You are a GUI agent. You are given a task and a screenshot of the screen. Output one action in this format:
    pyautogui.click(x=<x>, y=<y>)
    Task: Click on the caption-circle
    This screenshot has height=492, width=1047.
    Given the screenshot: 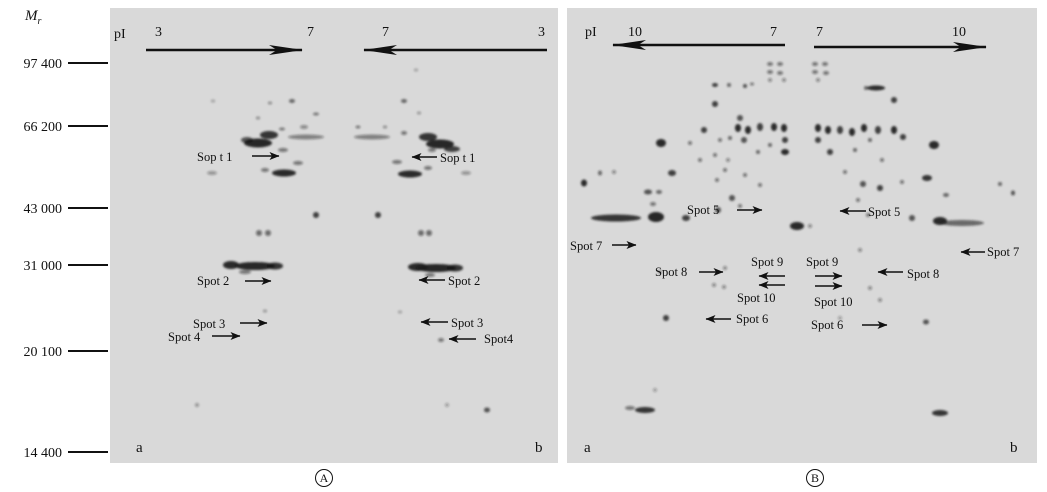 What is the action you would take?
    pyautogui.click(x=815, y=478)
    